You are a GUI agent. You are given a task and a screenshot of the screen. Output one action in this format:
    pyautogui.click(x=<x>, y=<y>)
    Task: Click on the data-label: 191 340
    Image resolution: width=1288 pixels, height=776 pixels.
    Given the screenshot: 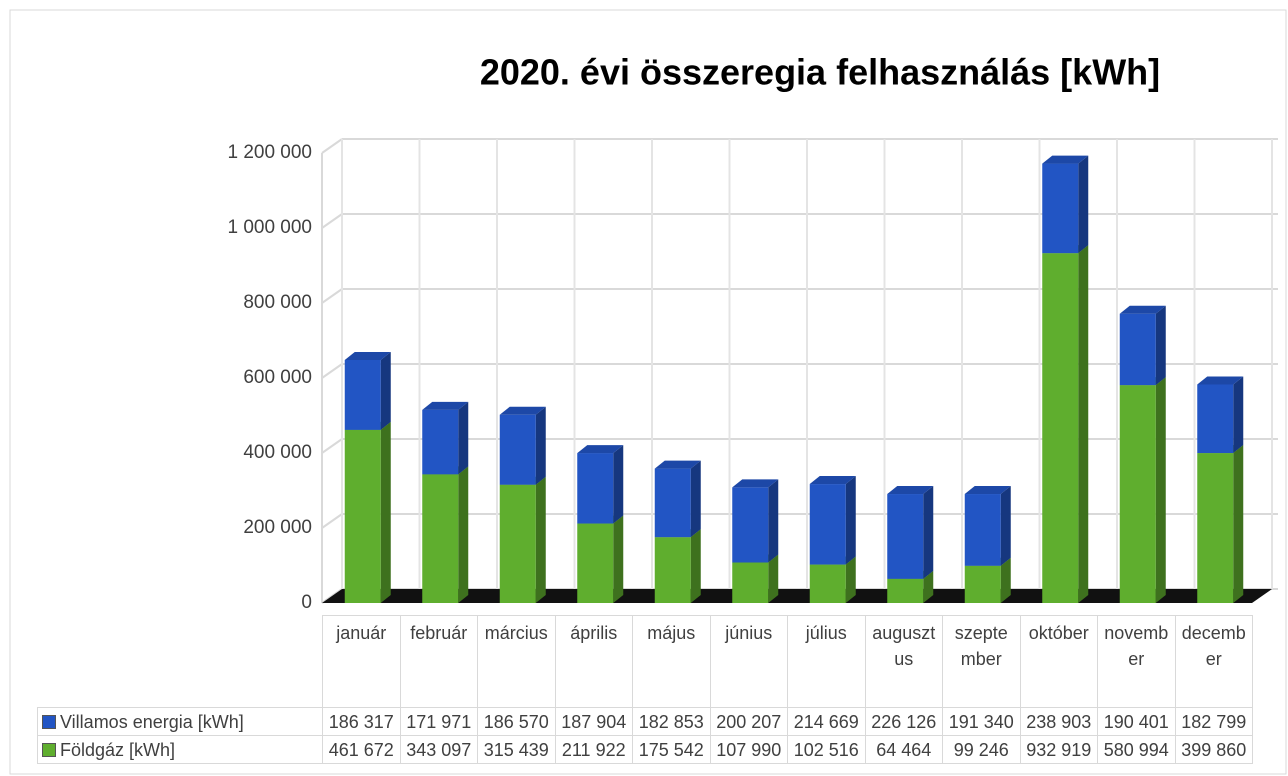 What is the action you would take?
    pyautogui.click(x=981, y=721)
    